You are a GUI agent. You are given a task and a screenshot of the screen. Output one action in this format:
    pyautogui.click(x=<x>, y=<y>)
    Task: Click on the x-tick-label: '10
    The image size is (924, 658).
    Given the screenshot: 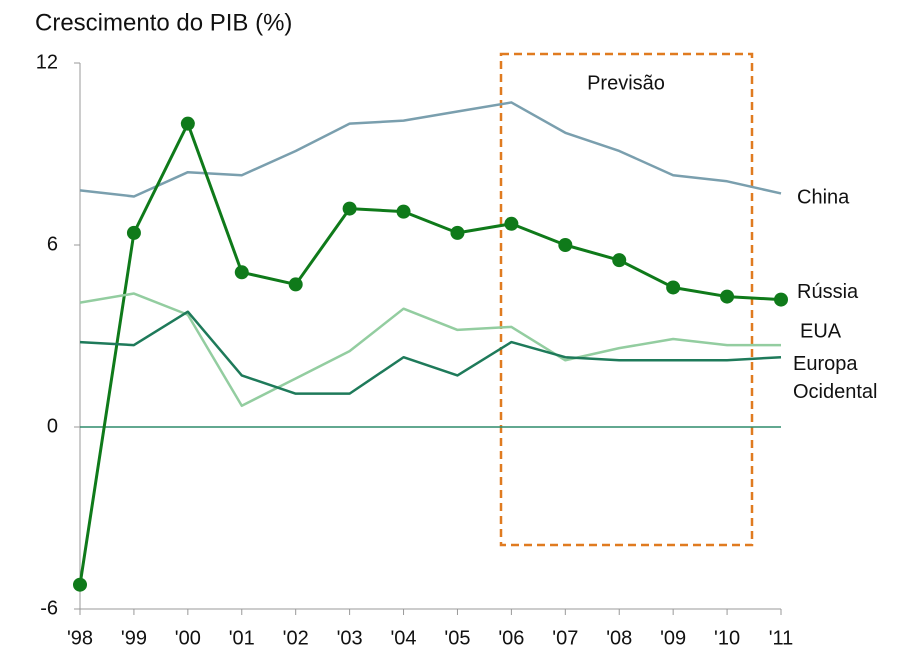 What is the action you would take?
    pyautogui.click(x=727, y=638)
    